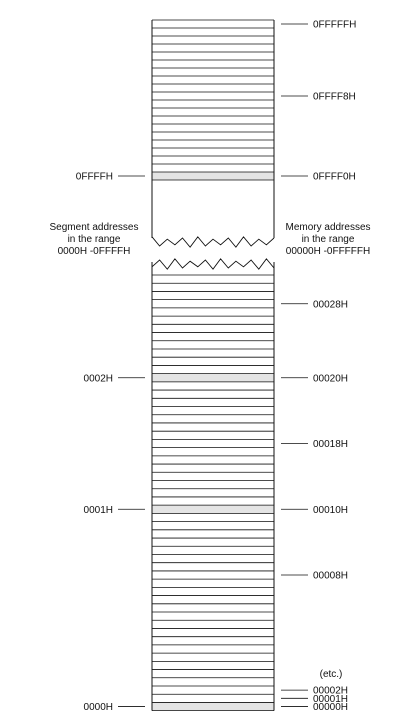  I want to click on memory-address-label: 0FFFF8H, so click(334, 97).